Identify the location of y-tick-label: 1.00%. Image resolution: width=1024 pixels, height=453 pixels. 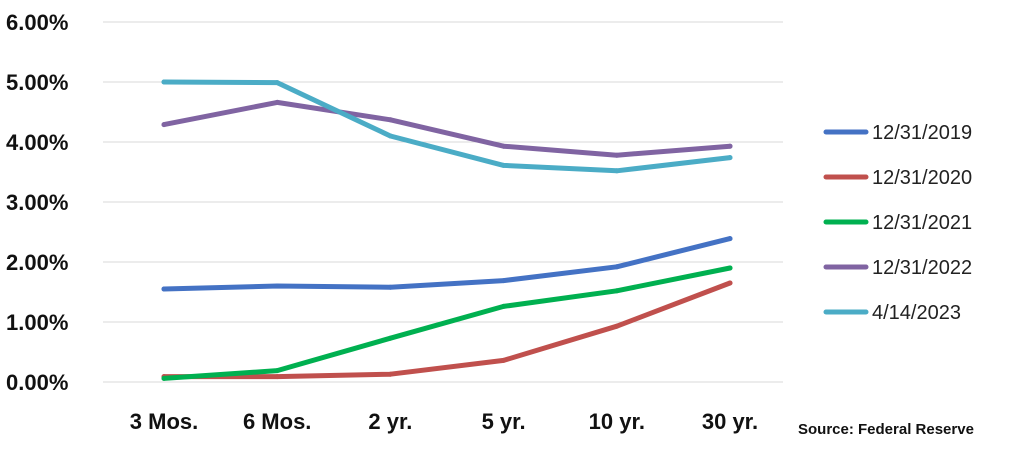
(37, 322).